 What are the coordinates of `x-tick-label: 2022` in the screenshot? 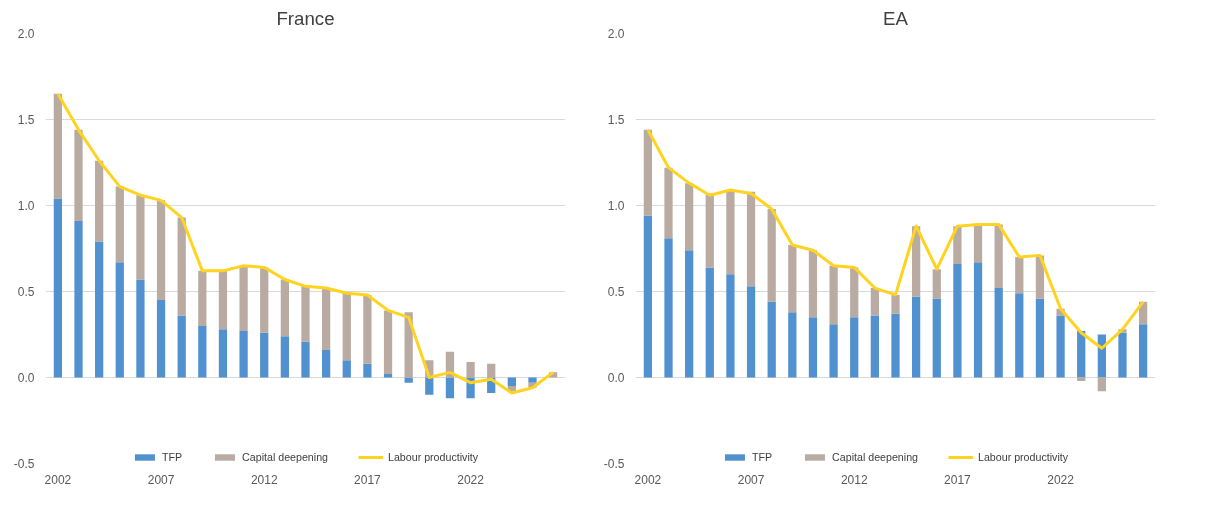 It's located at (1061, 479).